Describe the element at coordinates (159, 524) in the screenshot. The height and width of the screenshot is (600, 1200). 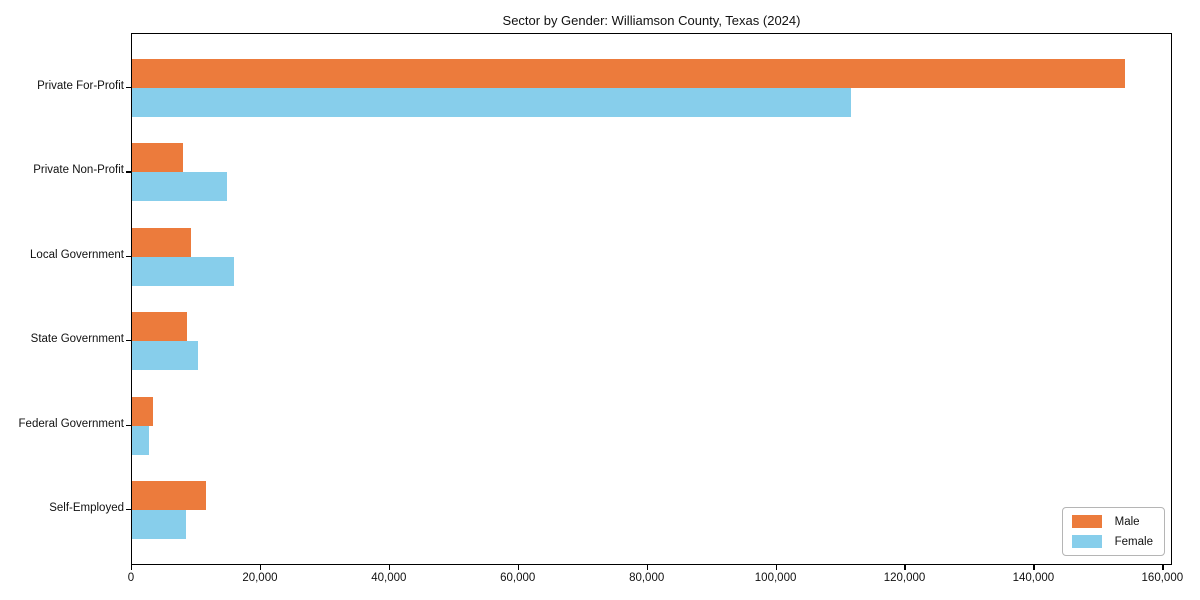
I see `bar-female-self-employed` at that location.